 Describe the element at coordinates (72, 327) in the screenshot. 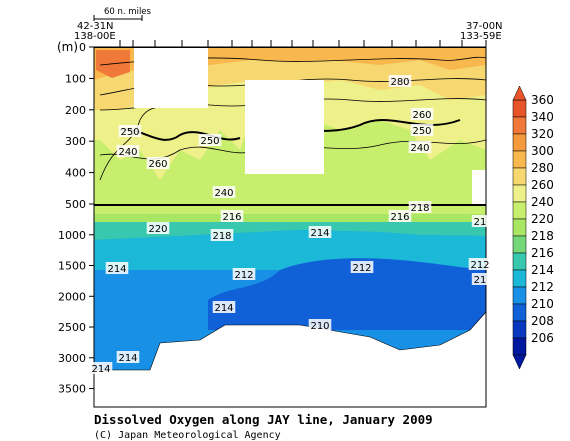

I see `y-tick-label: 2500` at that location.